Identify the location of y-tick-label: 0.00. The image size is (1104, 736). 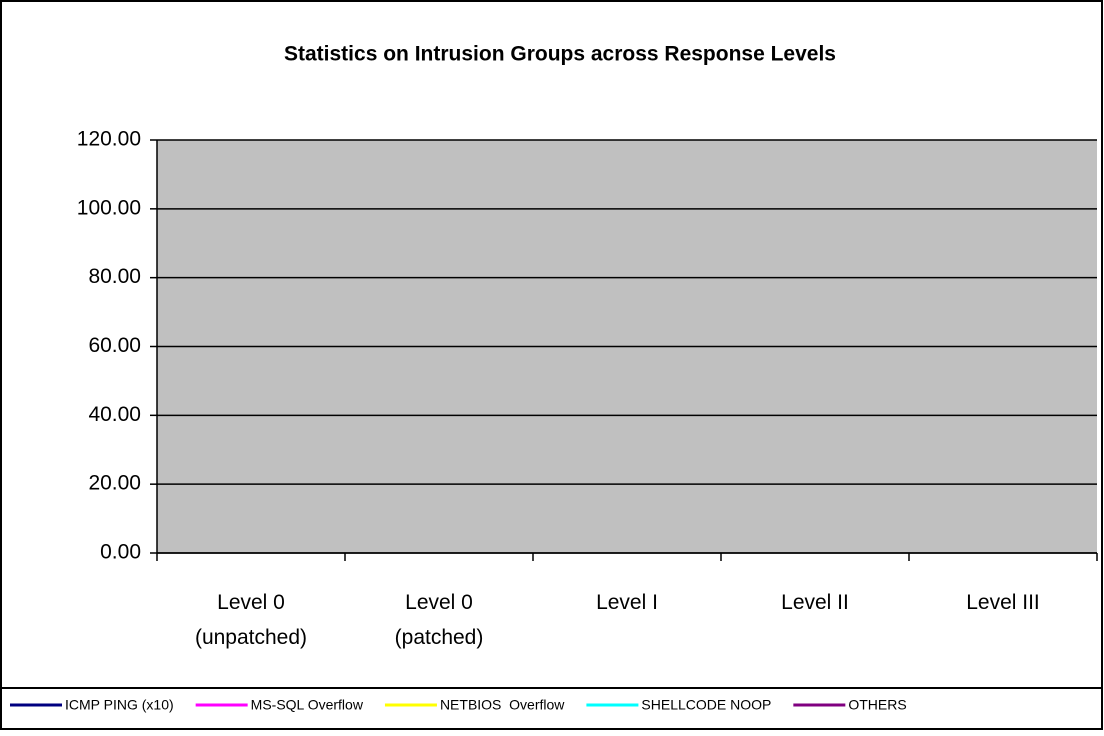
(120, 552).